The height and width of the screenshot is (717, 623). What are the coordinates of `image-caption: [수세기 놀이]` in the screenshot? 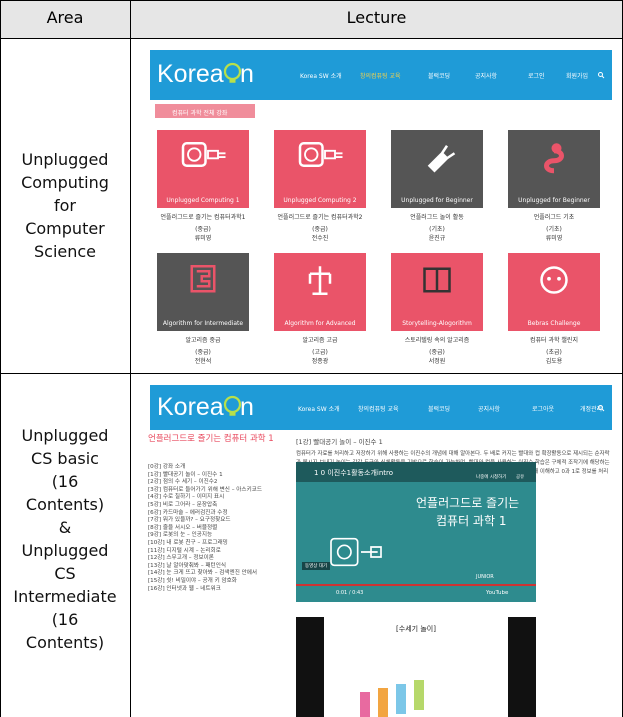 It's located at (416, 629).